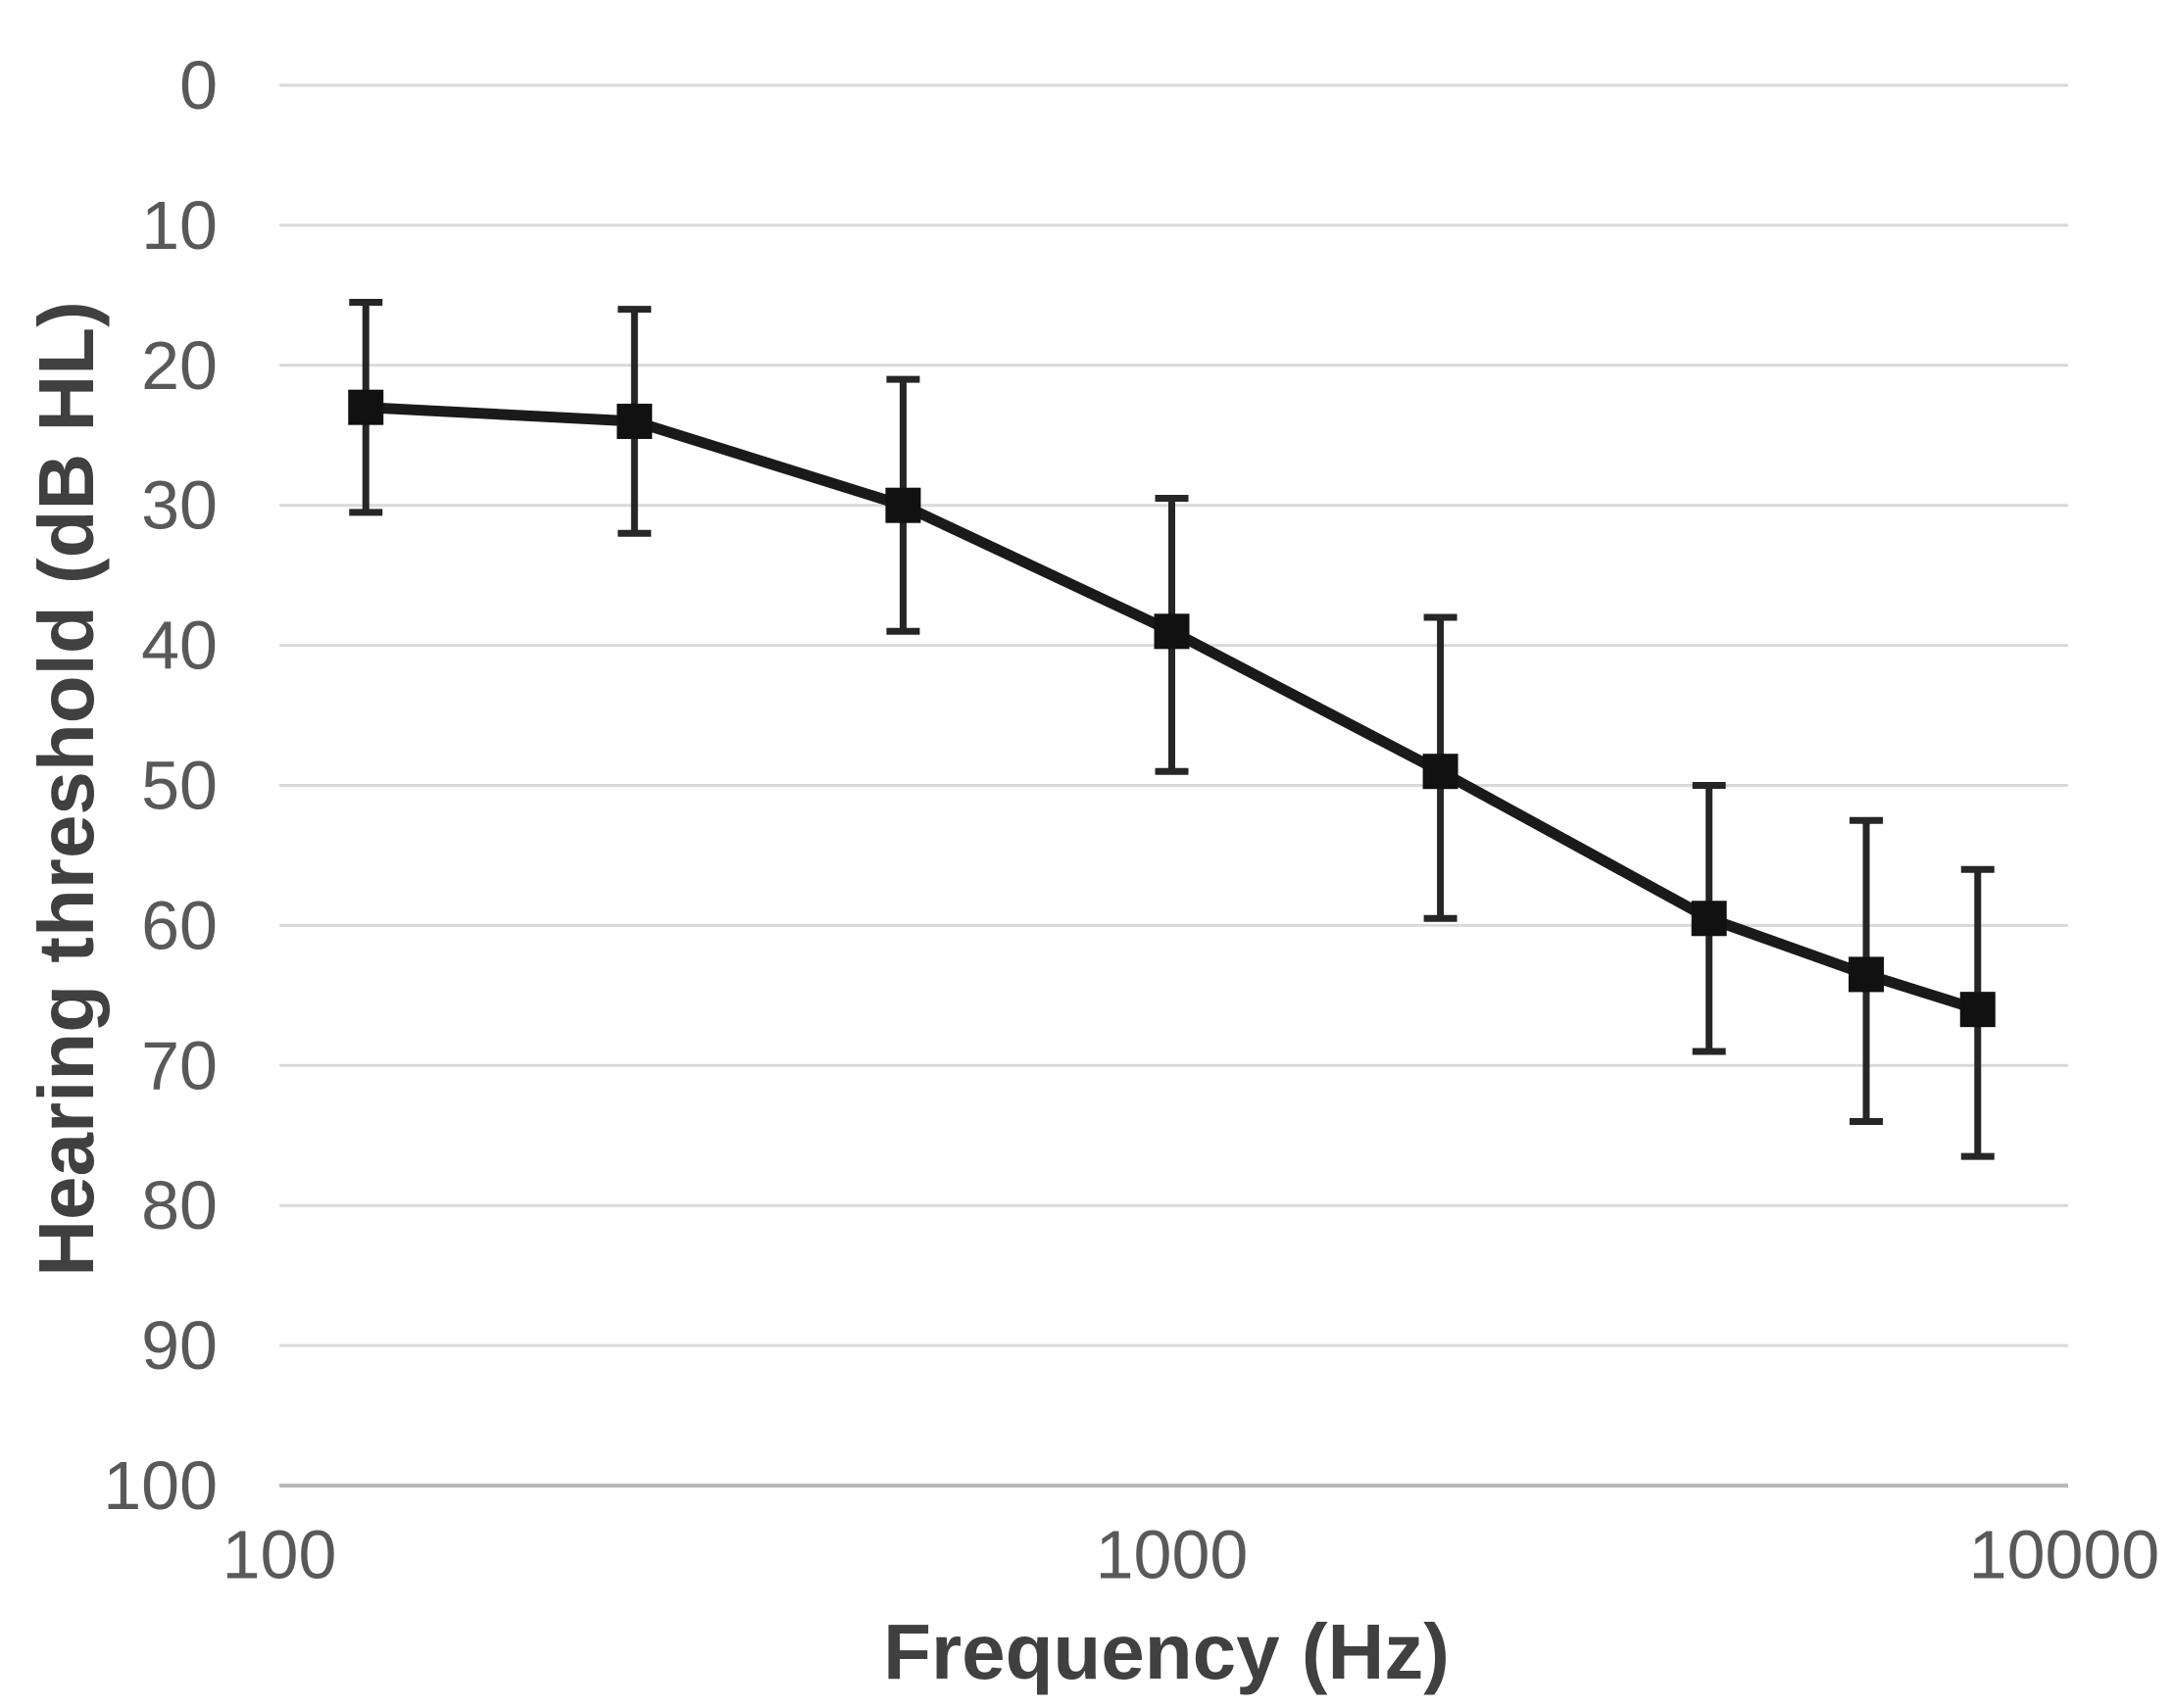 The height and width of the screenshot is (1708, 2173). Describe the element at coordinates (179, 225) in the screenshot. I see `y-tick-label-10: 10` at that location.